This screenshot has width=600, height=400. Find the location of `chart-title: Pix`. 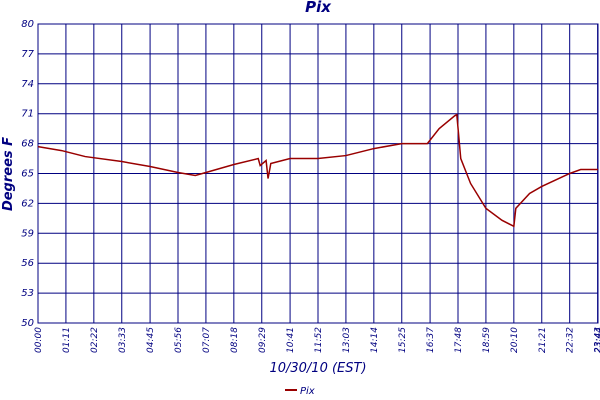

chart-title: Pix is located at coordinates (318, 8).